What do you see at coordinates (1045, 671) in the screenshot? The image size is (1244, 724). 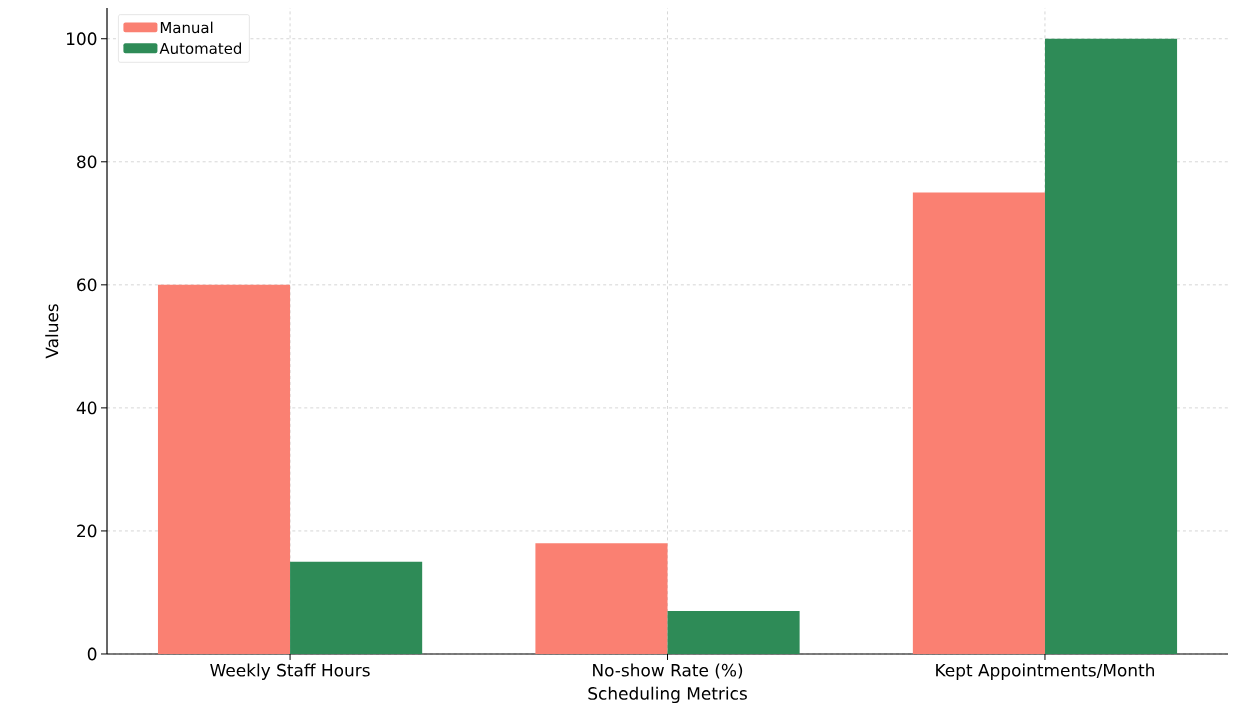 I see `x-tick-label: Kept Appointments/Month` at bounding box center [1045, 671].